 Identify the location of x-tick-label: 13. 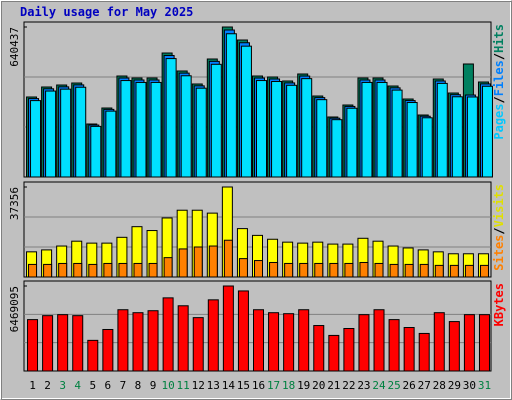
(213, 385).